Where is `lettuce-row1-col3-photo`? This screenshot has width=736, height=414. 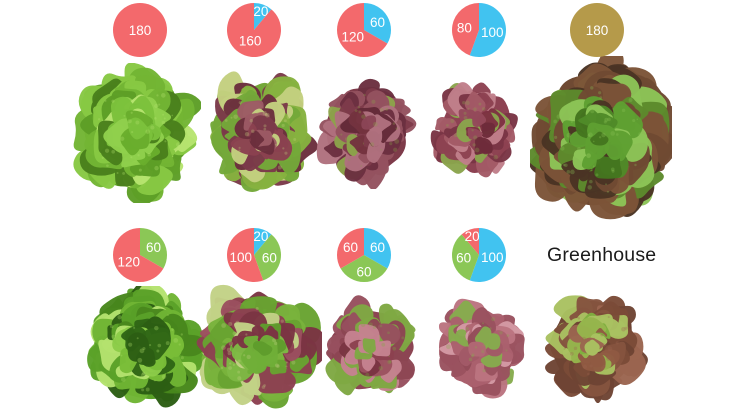
lettuce-row1-col3-photo is located at coordinates (366, 133).